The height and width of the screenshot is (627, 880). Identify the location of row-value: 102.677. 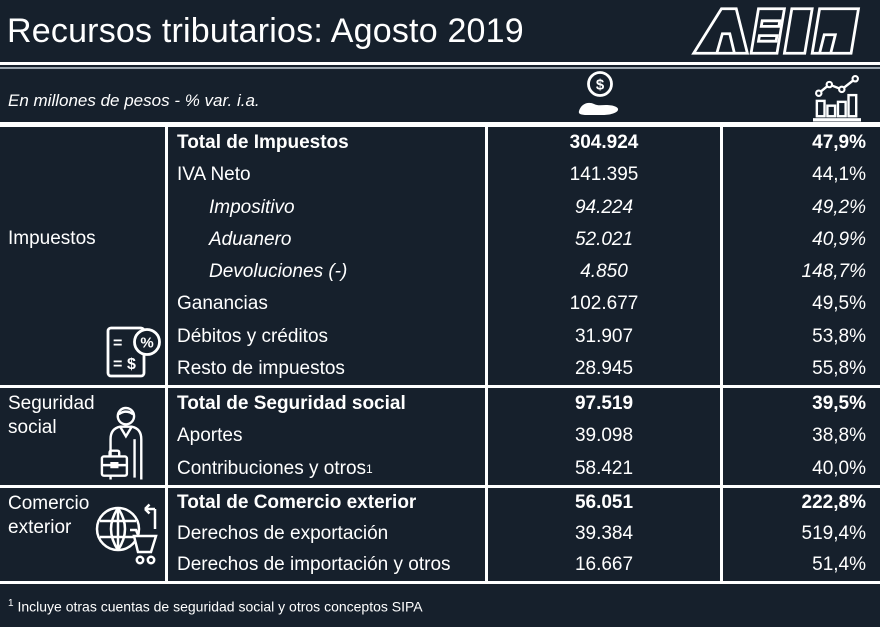
(602, 304).